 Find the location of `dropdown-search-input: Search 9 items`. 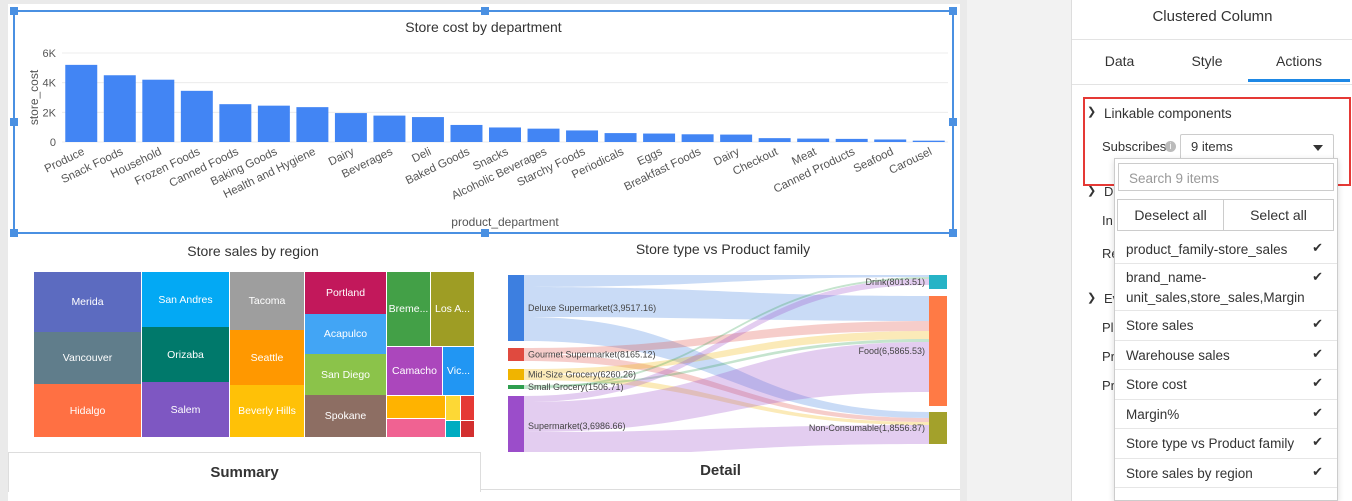

dropdown-search-input: Search 9 items is located at coordinates (1226, 177).